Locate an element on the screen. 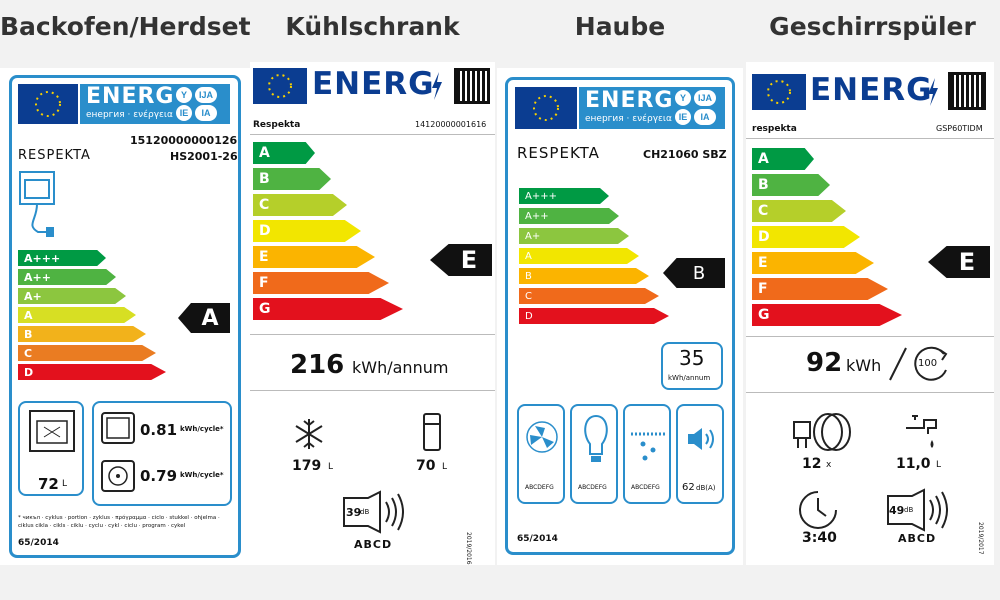 The width and height of the screenshot is (1000, 600). place-settings-icon is located at coordinates (822, 432).